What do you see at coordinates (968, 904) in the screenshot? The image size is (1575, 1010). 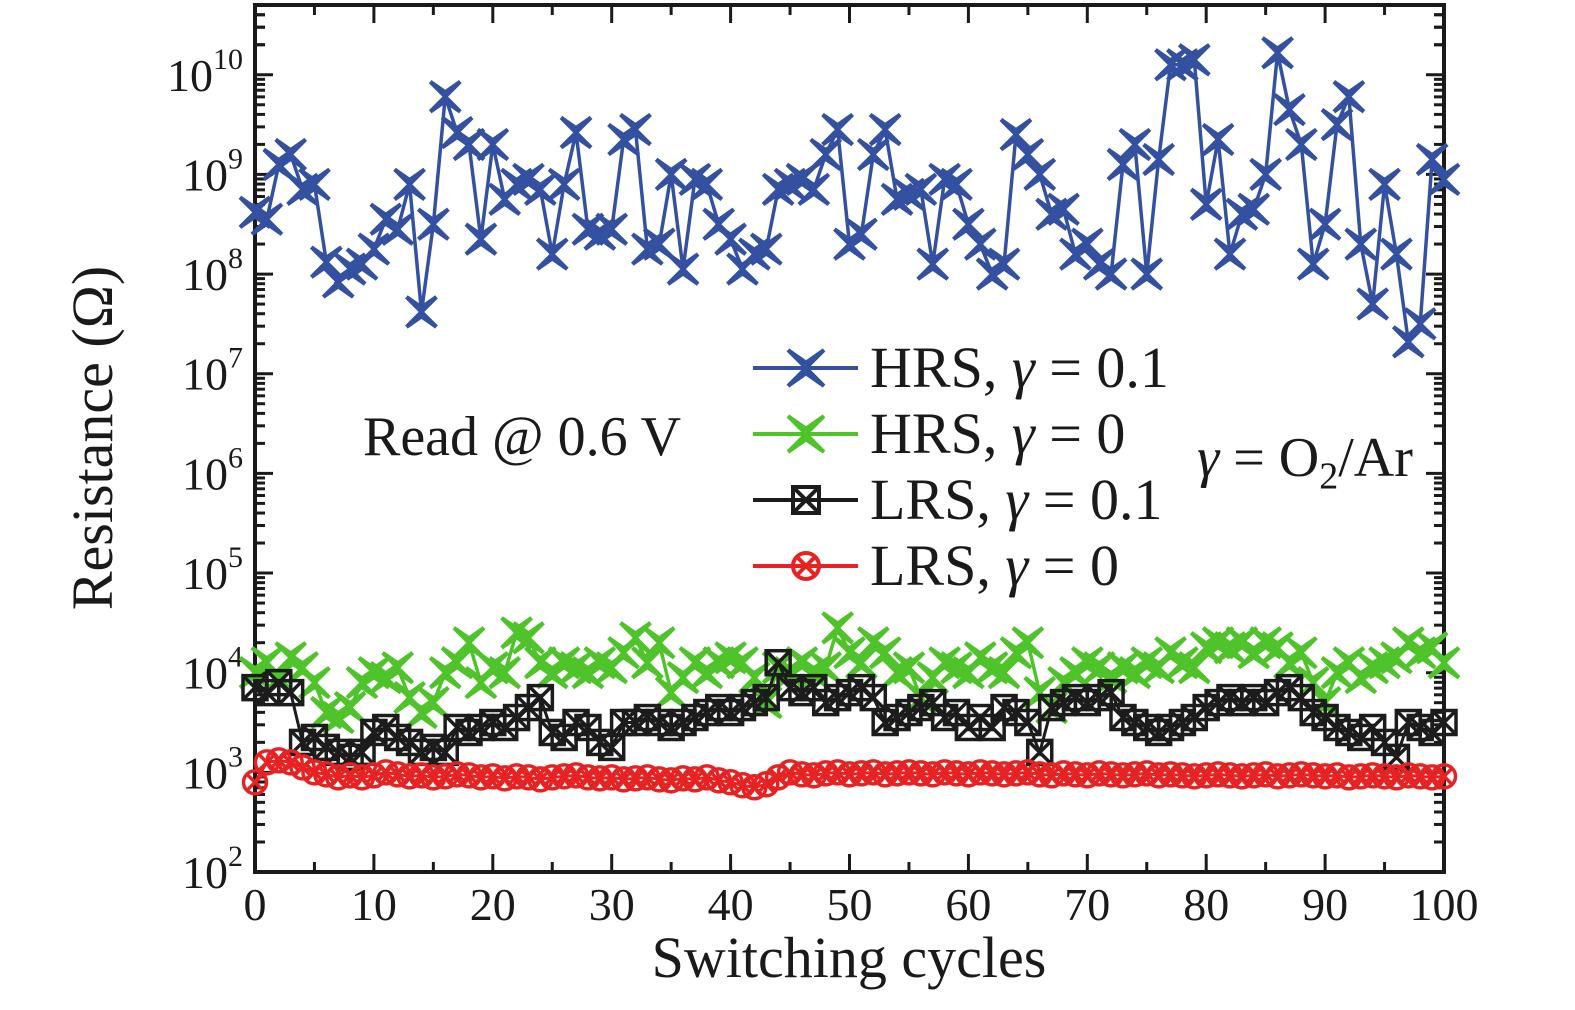 I see `x-axis-tick-label: 60` at bounding box center [968, 904].